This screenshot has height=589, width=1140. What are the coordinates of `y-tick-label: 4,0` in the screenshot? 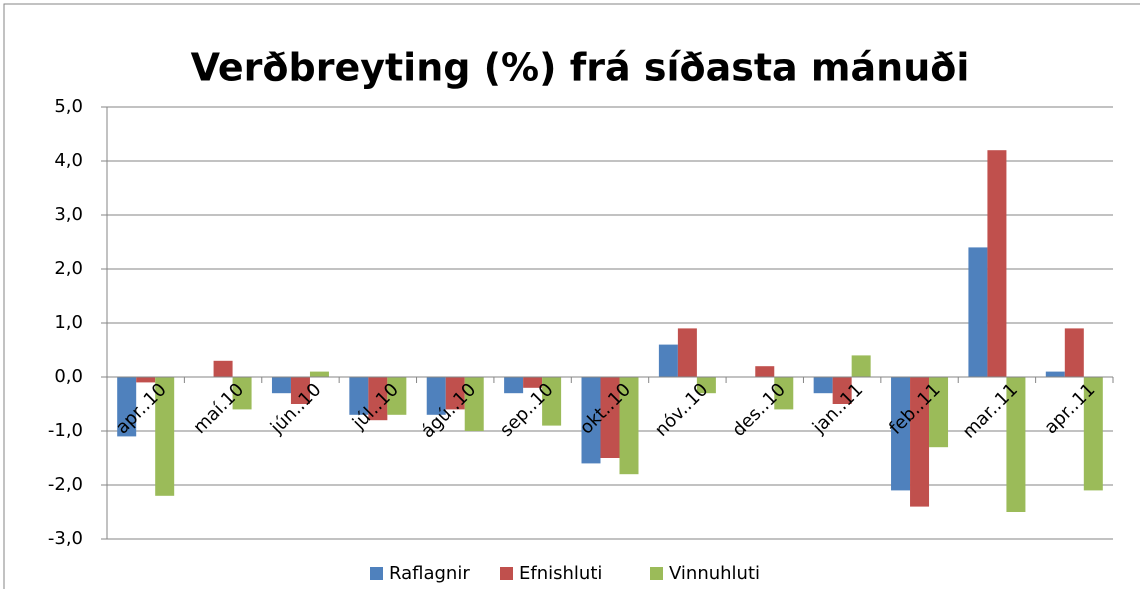 It's located at (68, 160).